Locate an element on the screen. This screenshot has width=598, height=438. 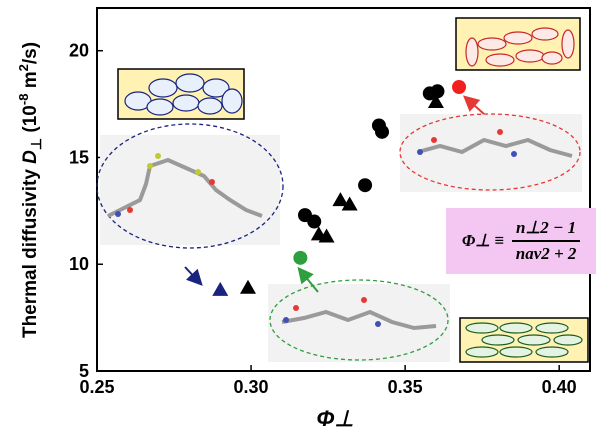
x-tick-label: 0.35 is located at coordinates (405, 387).